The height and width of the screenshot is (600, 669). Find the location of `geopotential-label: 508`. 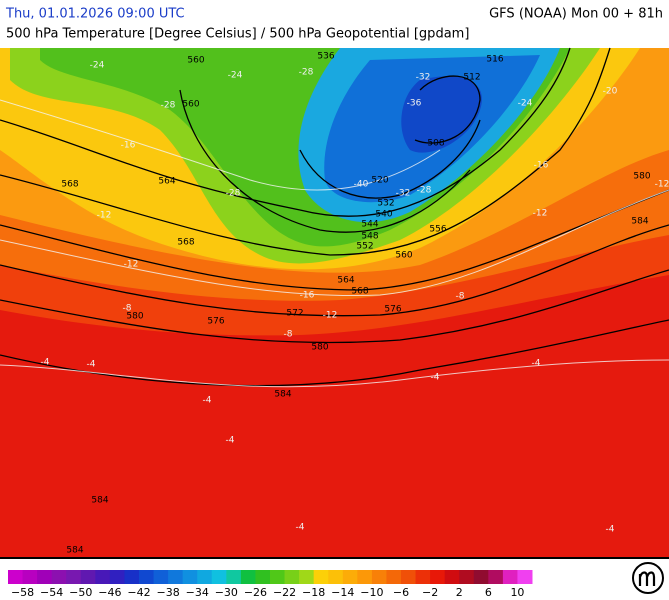

geopotential-label: 508 is located at coordinates (435, 144).